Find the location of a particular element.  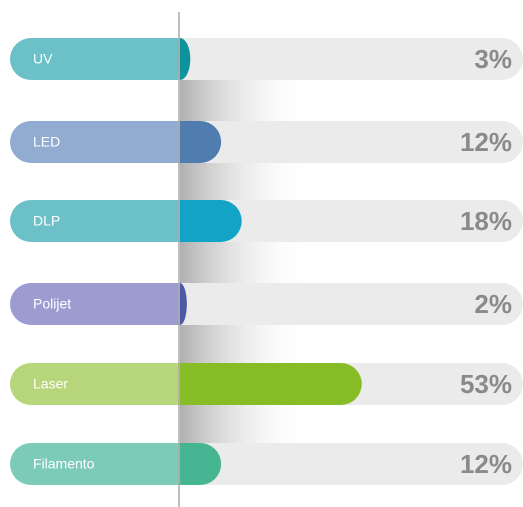

value-label: 53% is located at coordinates (486, 384).